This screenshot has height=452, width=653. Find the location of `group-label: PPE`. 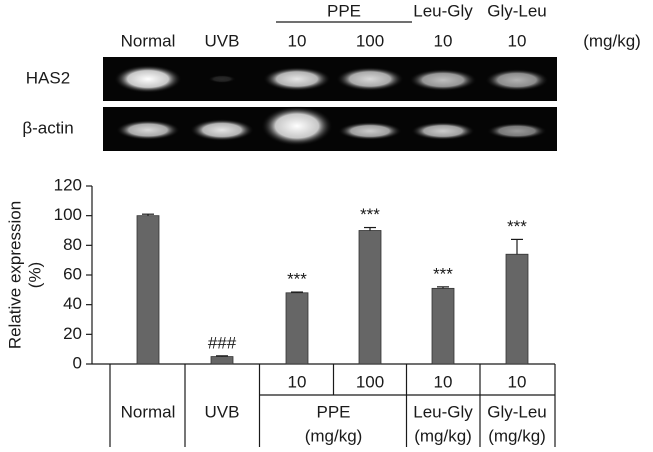

group-label: PPE is located at coordinates (333, 411).